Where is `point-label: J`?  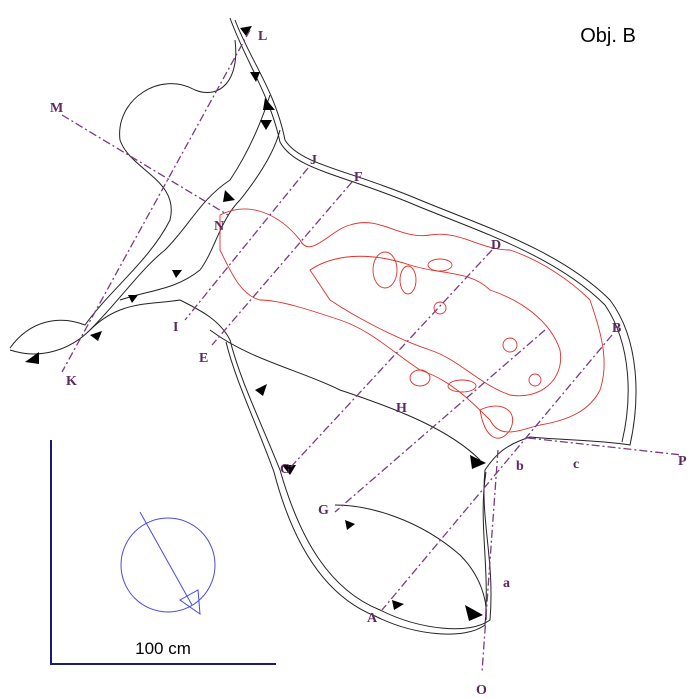
point-label: J is located at coordinates (313, 160).